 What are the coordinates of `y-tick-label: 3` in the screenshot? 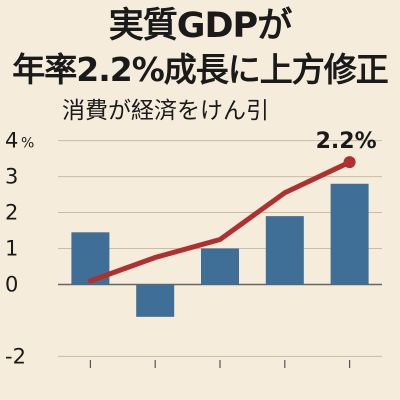 It's located at (11, 177).